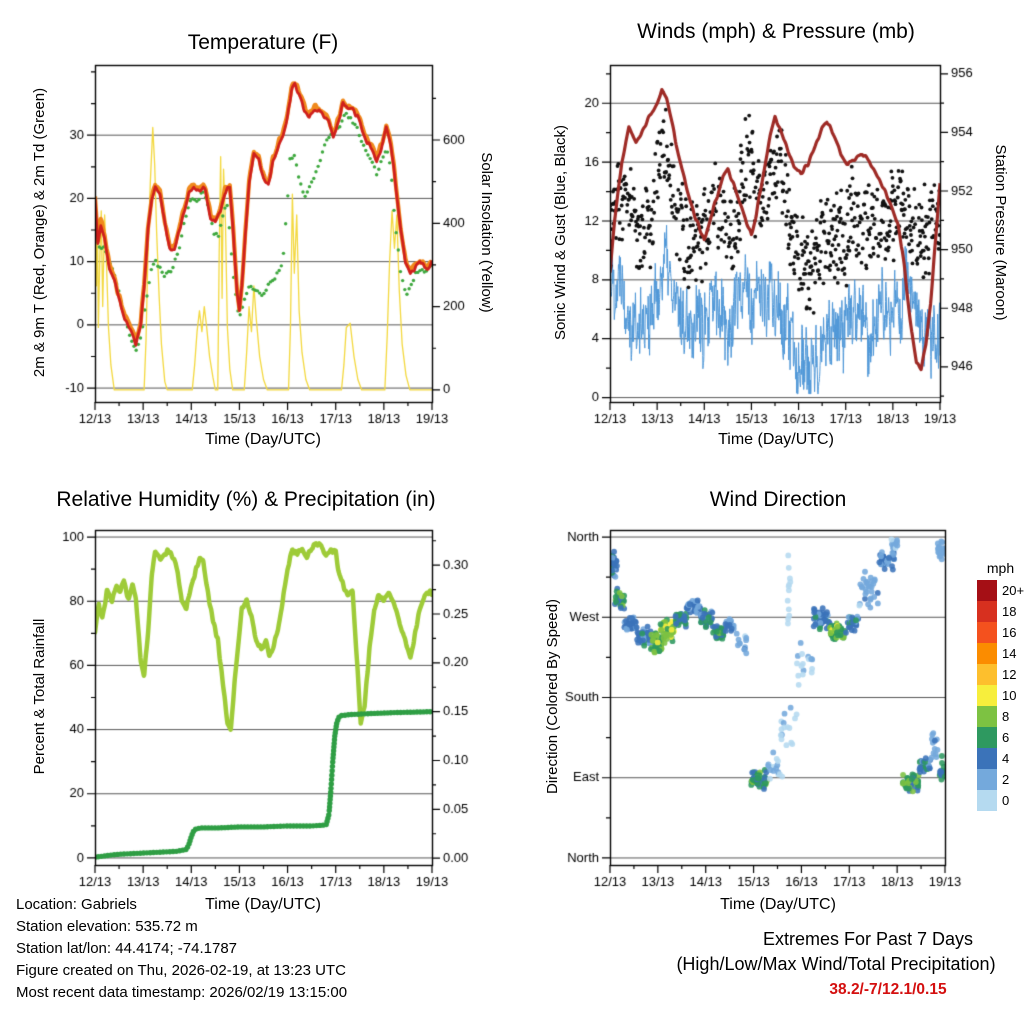 Image resolution: width=1024 pixels, height=1024 pixels. Describe the element at coordinates (1009, 653) in the screenshot. I see `legend-label: 14` at that location.